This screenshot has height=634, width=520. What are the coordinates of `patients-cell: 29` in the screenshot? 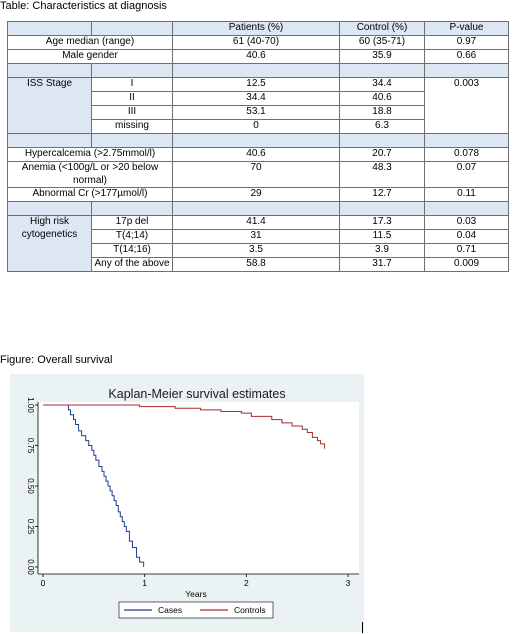 It's located at (256, 194).